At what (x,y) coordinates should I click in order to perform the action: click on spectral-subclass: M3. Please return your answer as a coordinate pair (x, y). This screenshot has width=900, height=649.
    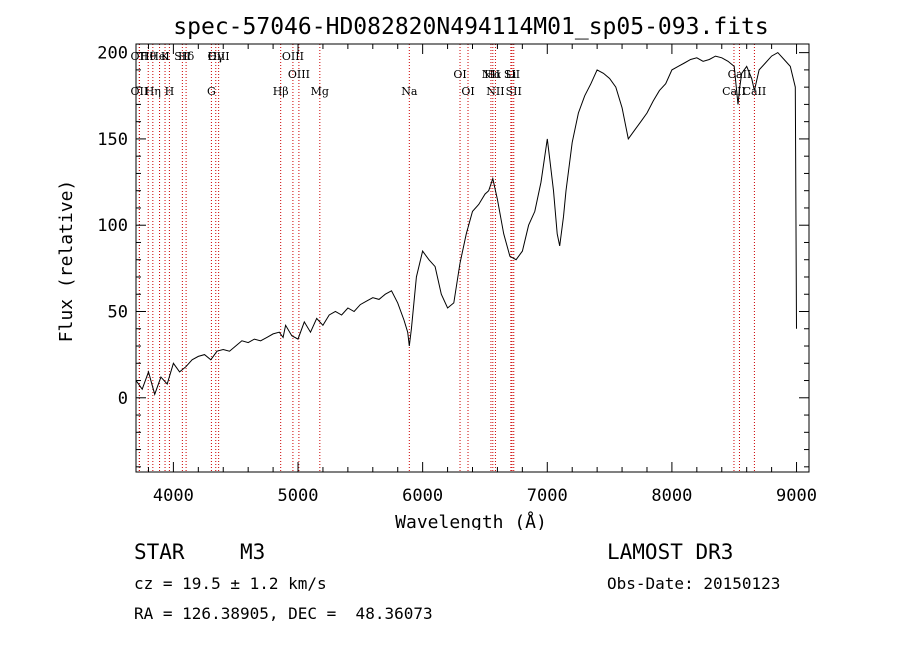
    Looking at the image, I should click on (253, 552).